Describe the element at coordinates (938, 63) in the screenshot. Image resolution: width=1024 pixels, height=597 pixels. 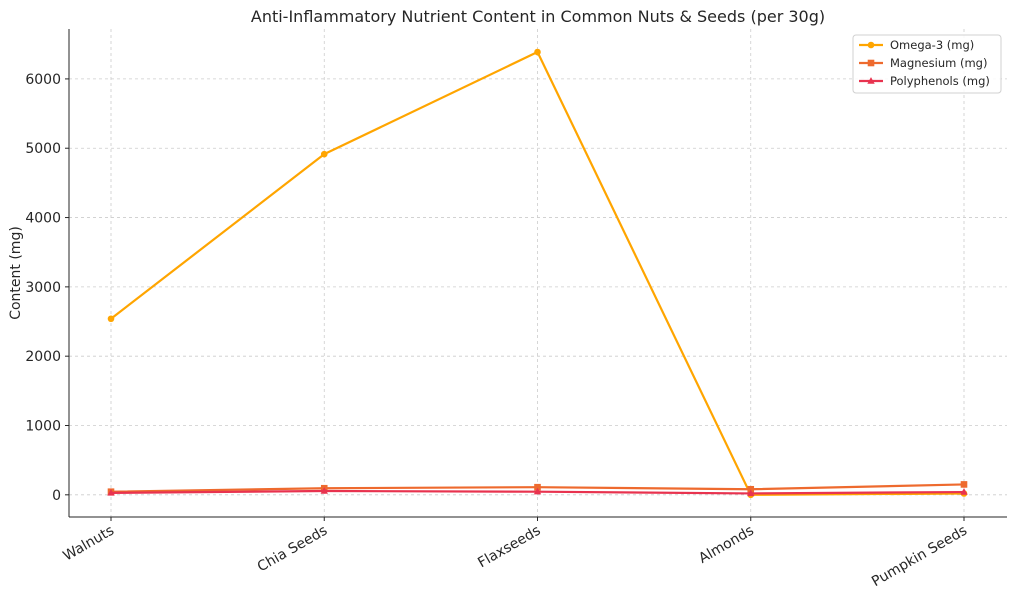
I see `legend-label: Magnesium (mg)` at that location.